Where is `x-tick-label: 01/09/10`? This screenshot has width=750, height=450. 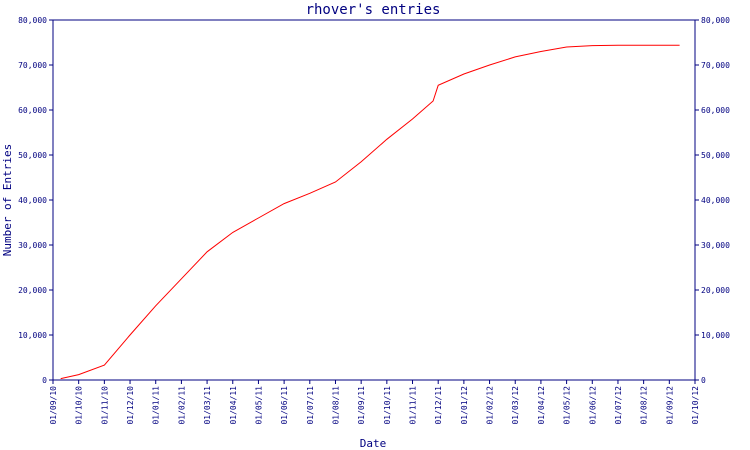
x-tick-label: 01/09/10 is located at coordinates (53, 405).